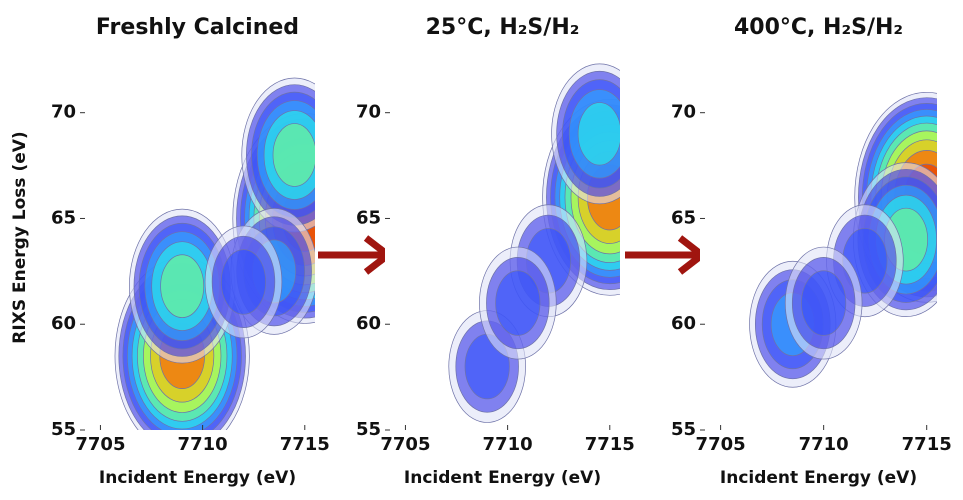 This screenshot has width=963, height=500. I want to click on chart-title: 25°C, H₂S/H₂, so click(503, 27).